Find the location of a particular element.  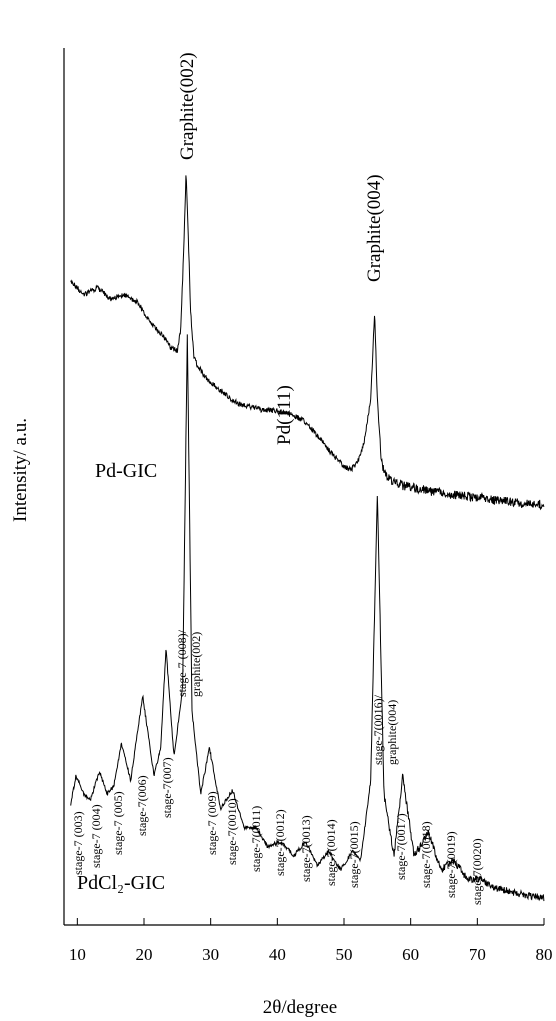

peak-label-s7-005: stage-7 (005) is located at coordinates (118, 823).